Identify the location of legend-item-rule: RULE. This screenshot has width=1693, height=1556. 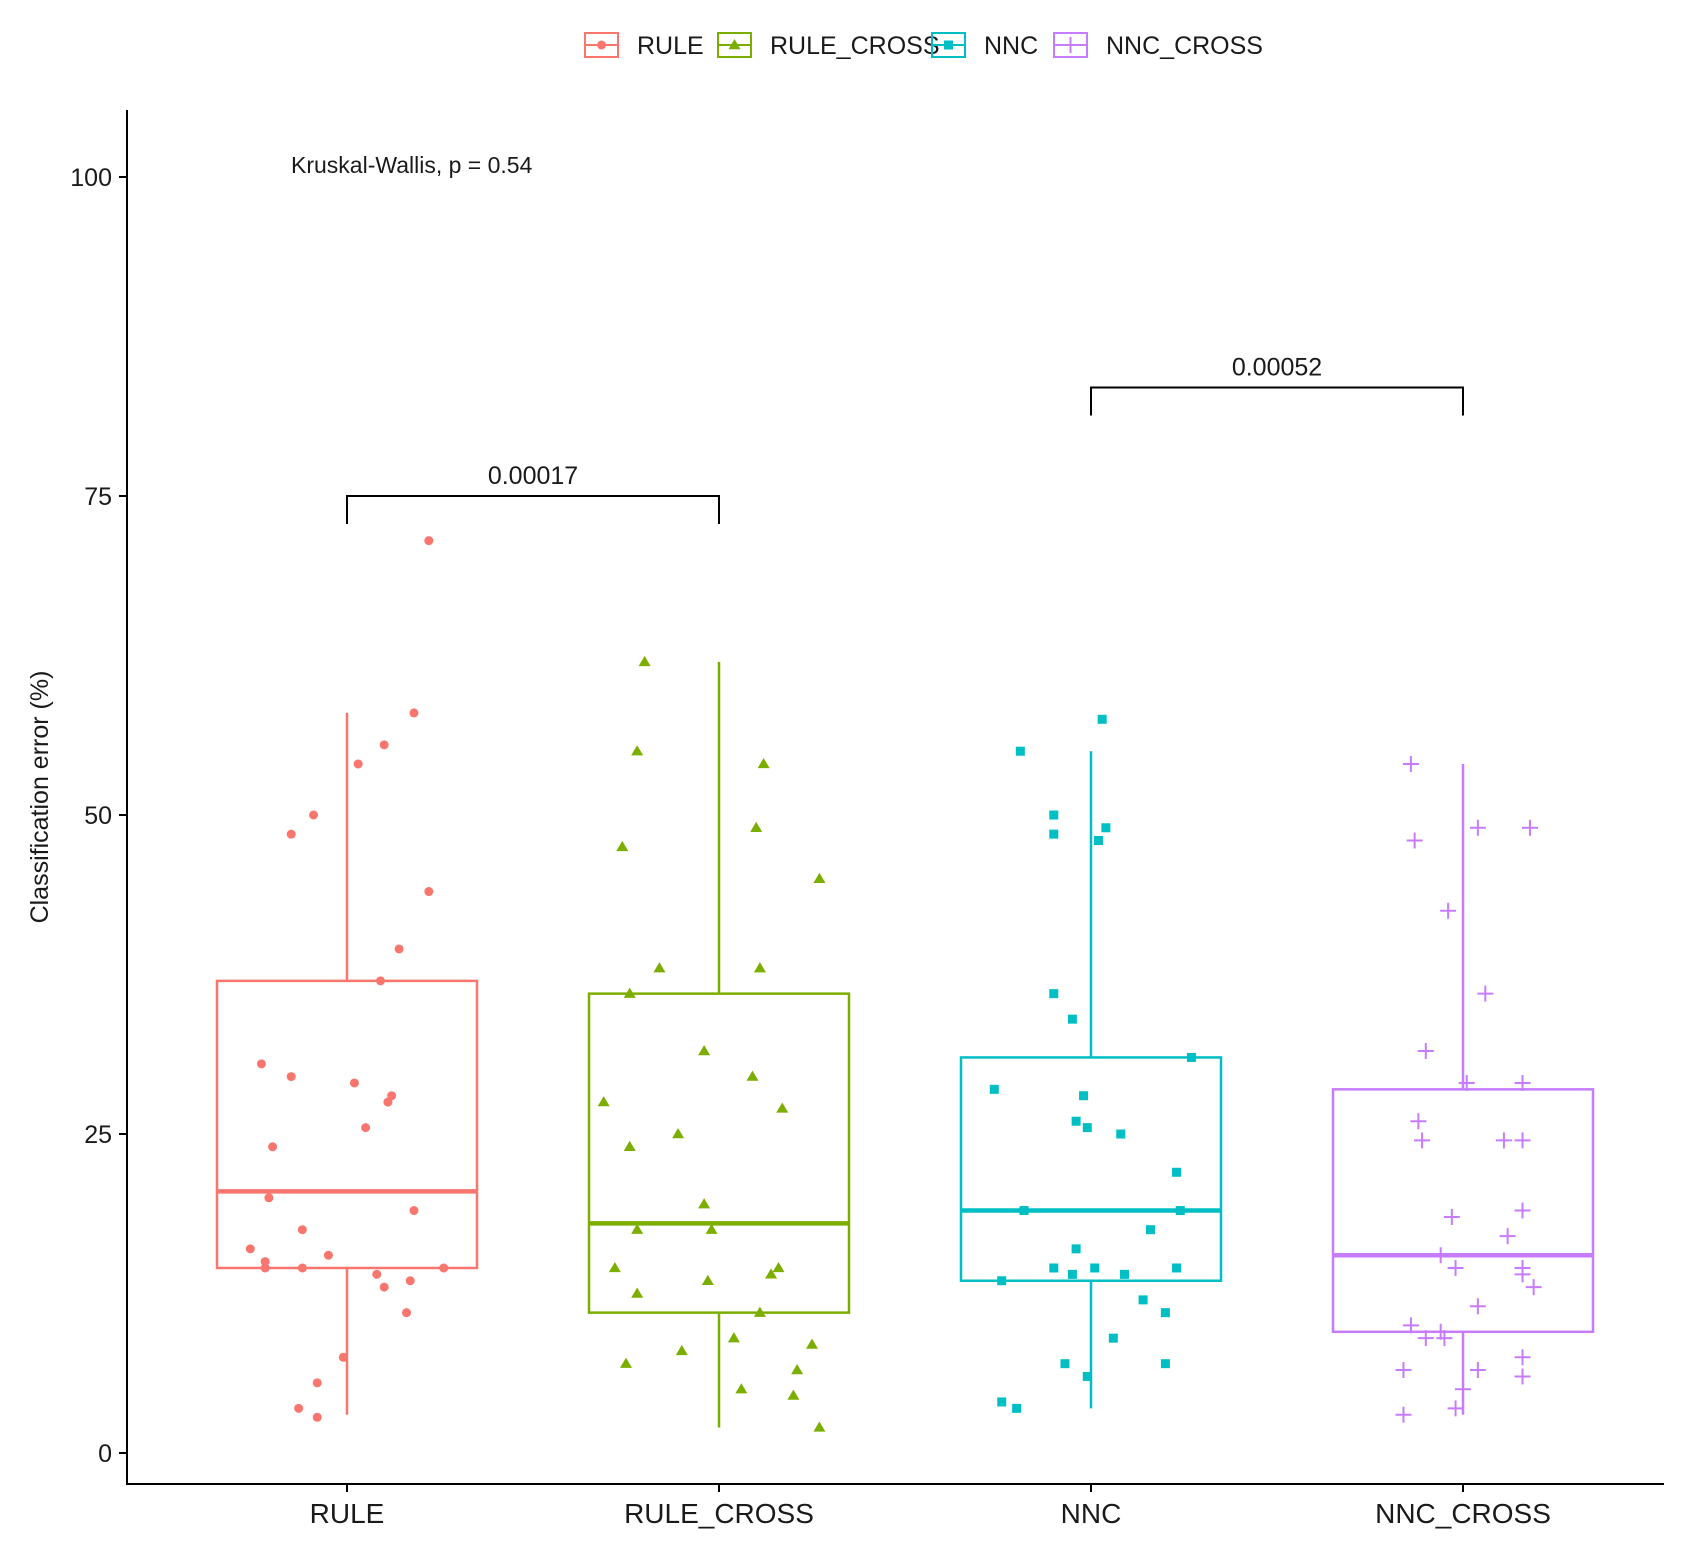
(644, 46).